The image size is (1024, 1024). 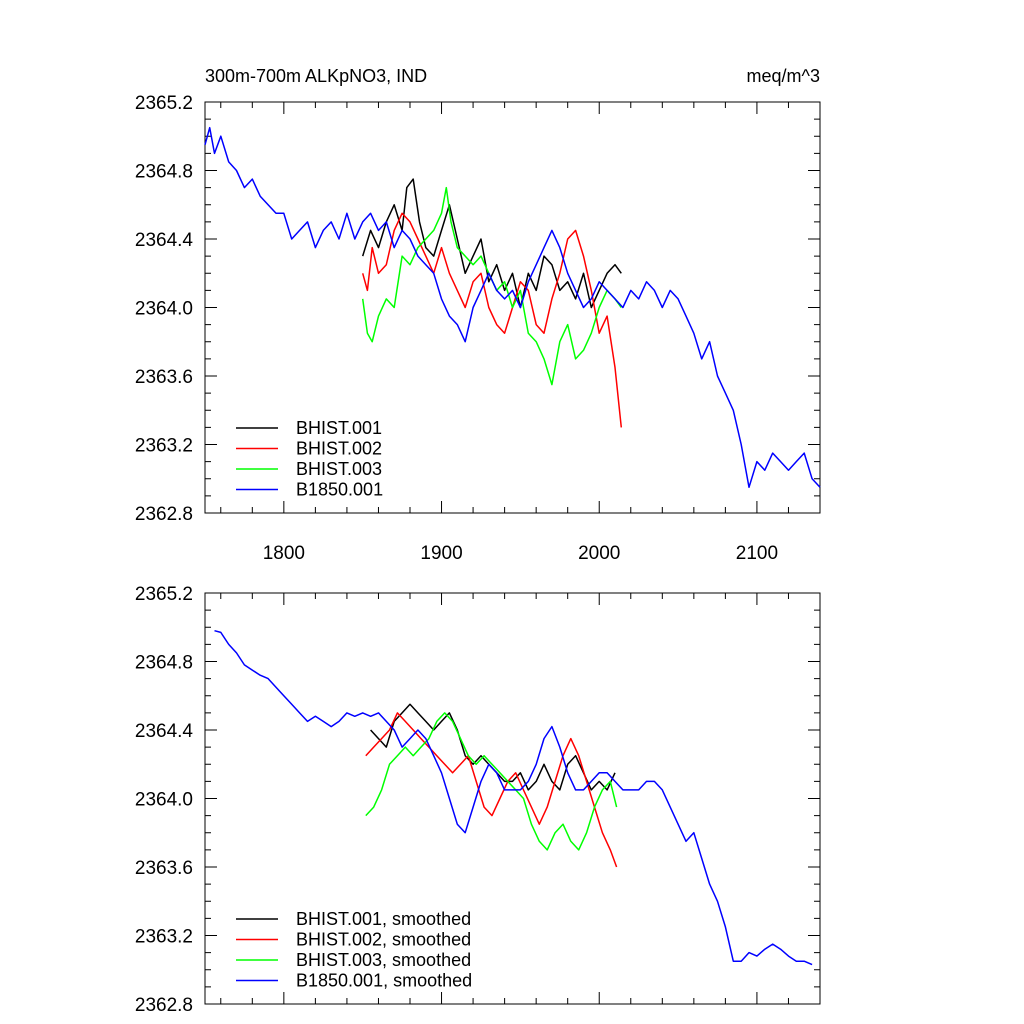 I want to click on legend-label: B1850.001, smoothed, so click(x=384, y=981).